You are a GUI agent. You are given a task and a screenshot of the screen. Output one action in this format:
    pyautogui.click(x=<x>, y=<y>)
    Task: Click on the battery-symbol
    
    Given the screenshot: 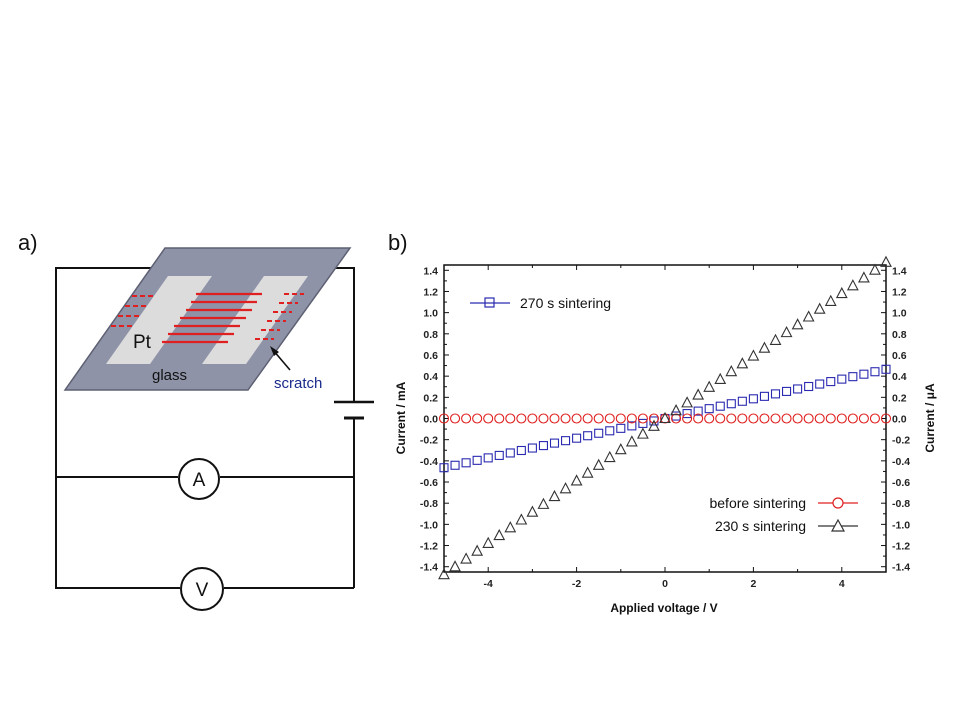 What is the action you would take?
    pyautogui.click(x=354, y=410)
    